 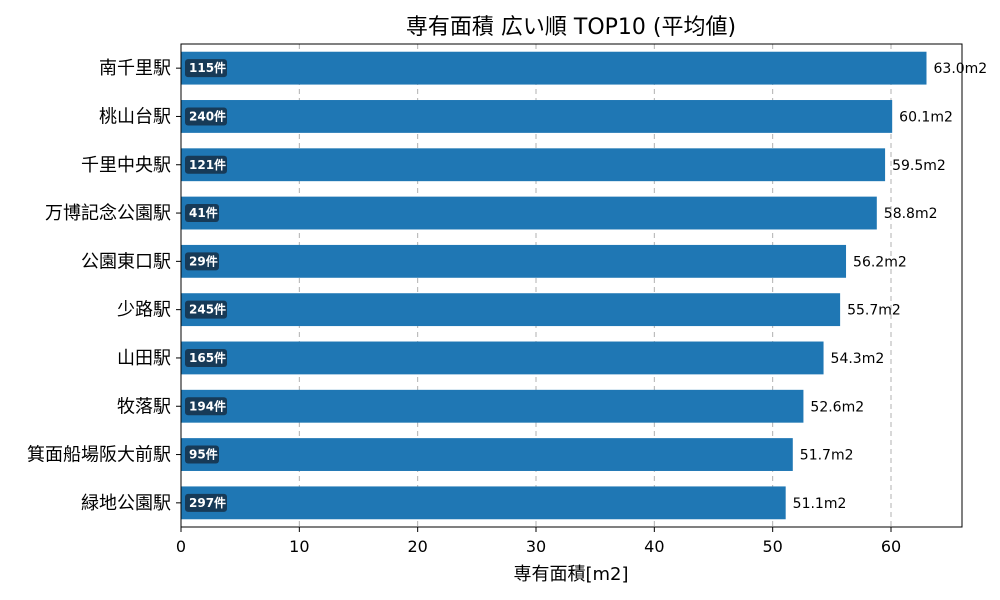 What do you see at coordinates (144, 310) in the screenshot?
I see `category-label: 少路駅` at bounding box center [144, 310].